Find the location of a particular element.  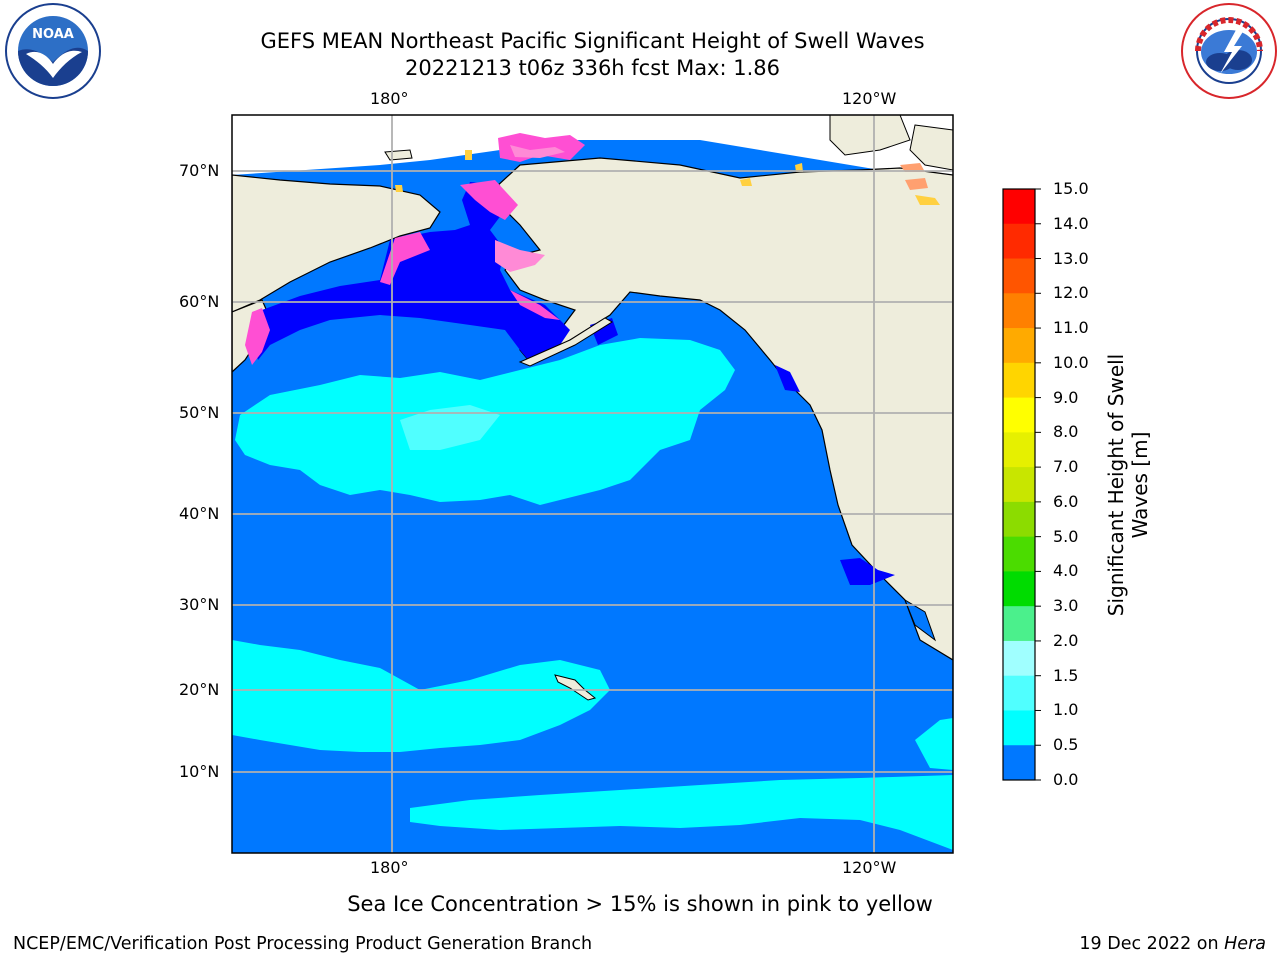

lon-label-top-180: 180° is located at coordinates (389, 98).